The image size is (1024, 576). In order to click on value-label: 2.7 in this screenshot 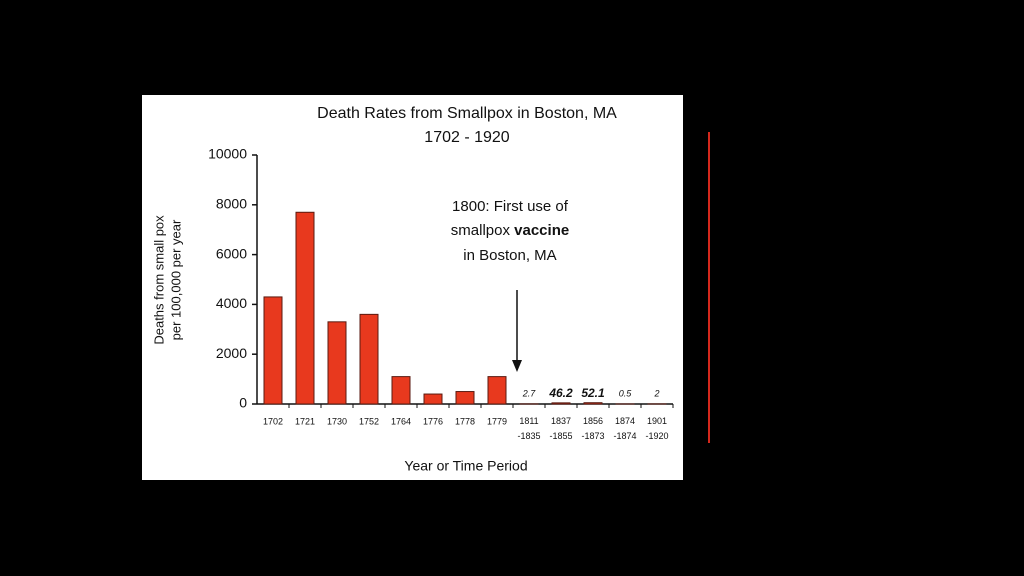, I will do `click(529, 393)`.